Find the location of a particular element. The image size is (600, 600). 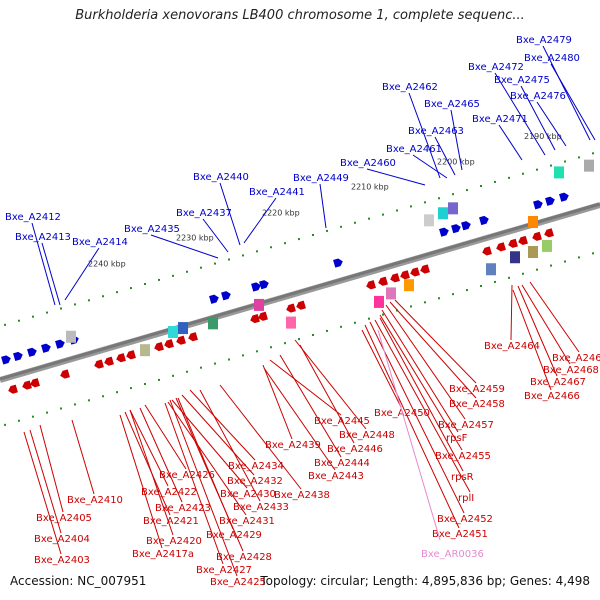

gene-label-reverse: Bxe_A2439 is located at coordinates (293, 445).